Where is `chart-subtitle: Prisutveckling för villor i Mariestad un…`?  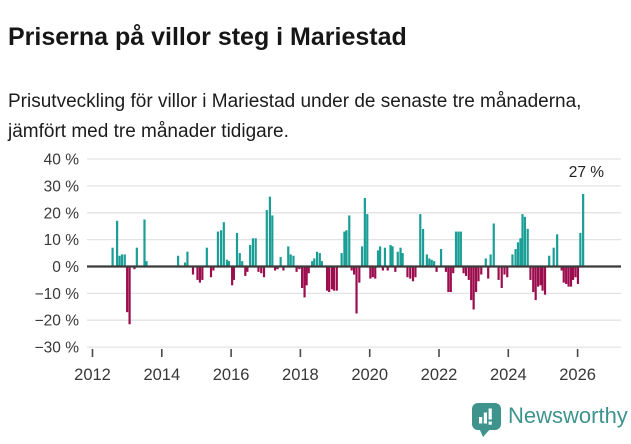 chart-subtitle: Prisutveckling för villor i Mariestad un… is located at coordinates (295, 117).